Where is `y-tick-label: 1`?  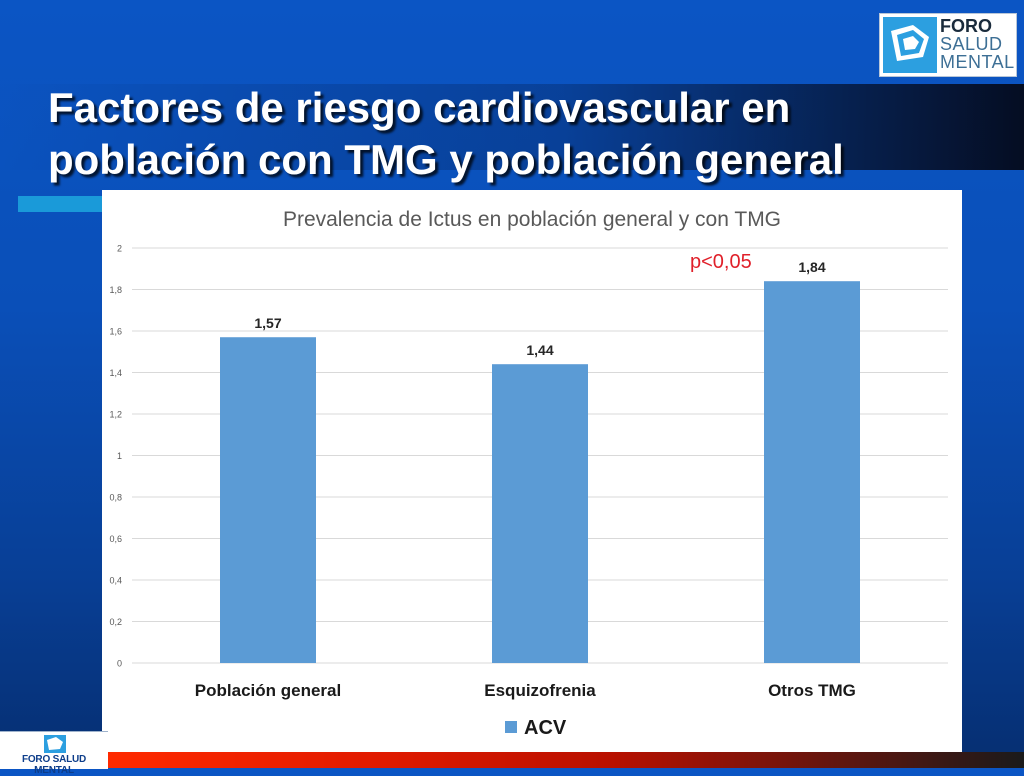 y-tick-label: 1 is located at coordinates (119, 456).